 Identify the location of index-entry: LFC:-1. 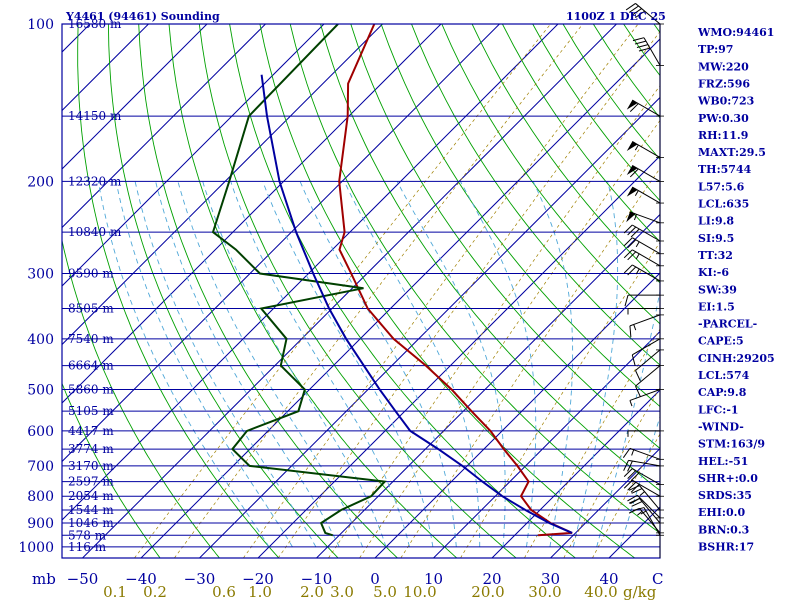
(718, 409).